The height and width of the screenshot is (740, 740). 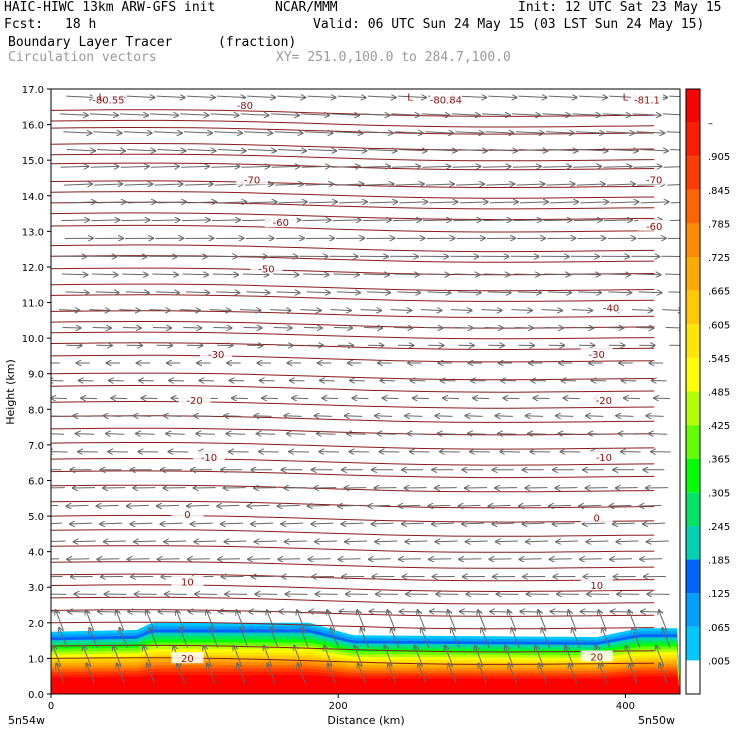 What do you see at coordinates (252, 181) in the screenshot?
I see `contour-label: -70` at bounding box center [252, 181].